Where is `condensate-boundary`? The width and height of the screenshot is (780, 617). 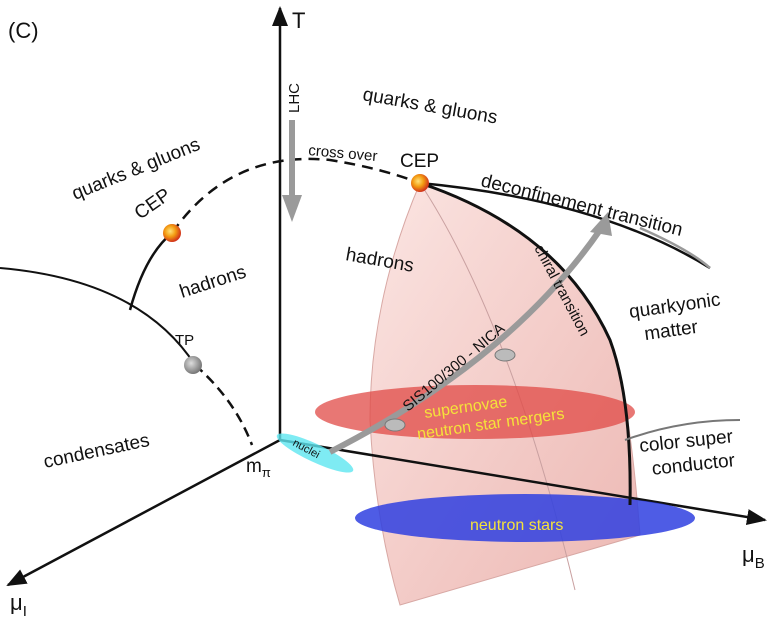
condensate-boundary is located at coordinates (98, 316).